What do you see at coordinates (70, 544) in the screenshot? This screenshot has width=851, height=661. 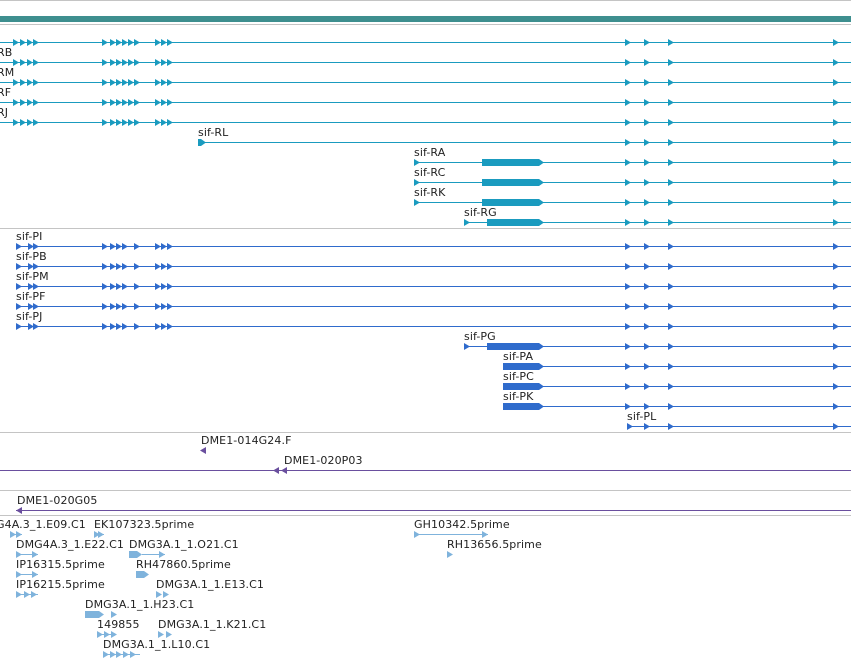 I see `est-label: DMG4A.3_1.E22.C1` at bounding box center [70, 544].